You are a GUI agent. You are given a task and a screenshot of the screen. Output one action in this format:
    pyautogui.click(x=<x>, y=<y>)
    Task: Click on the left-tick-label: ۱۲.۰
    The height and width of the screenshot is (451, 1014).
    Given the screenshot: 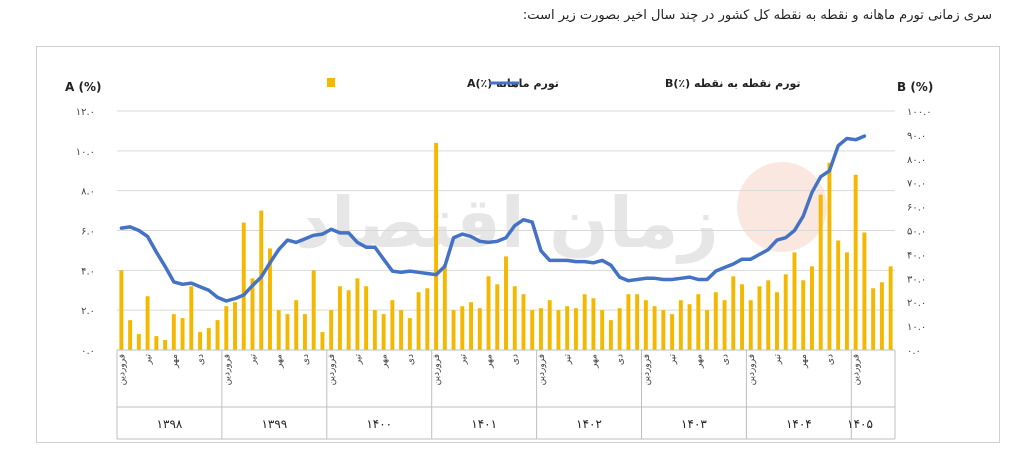 What is the action you would take?
    pyautogui.click(x=85, y=112)
    